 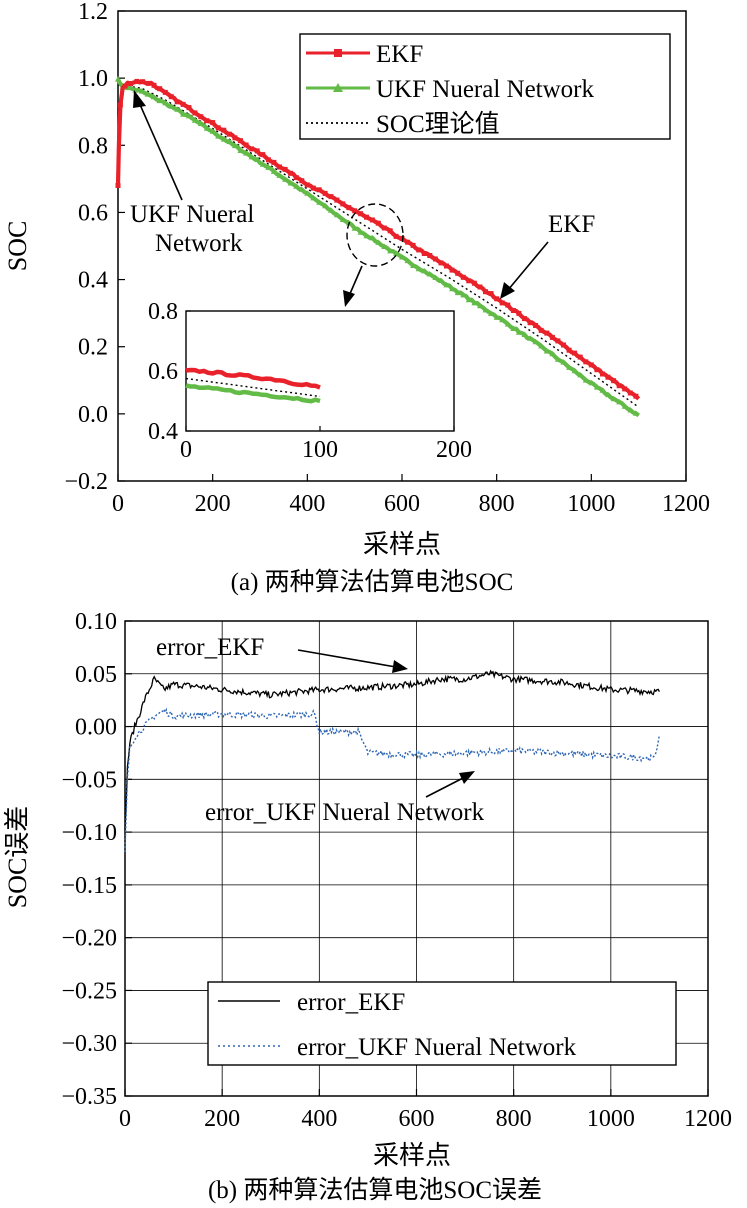 I want to click on y-tick-label: −0.20, so click(x=89, y=939).